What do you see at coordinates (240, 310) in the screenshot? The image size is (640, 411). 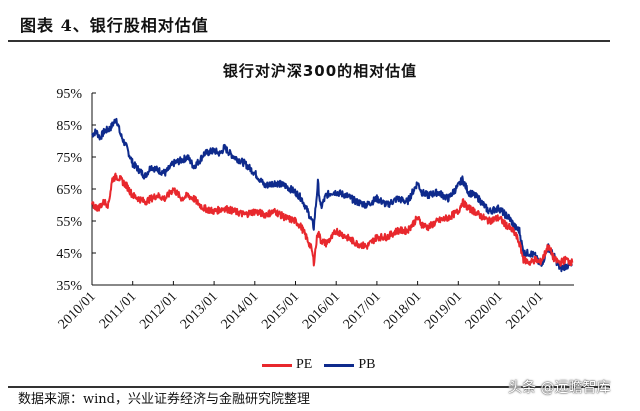 I see `svg-text: 2014/01` at bounding box center [240, 310].